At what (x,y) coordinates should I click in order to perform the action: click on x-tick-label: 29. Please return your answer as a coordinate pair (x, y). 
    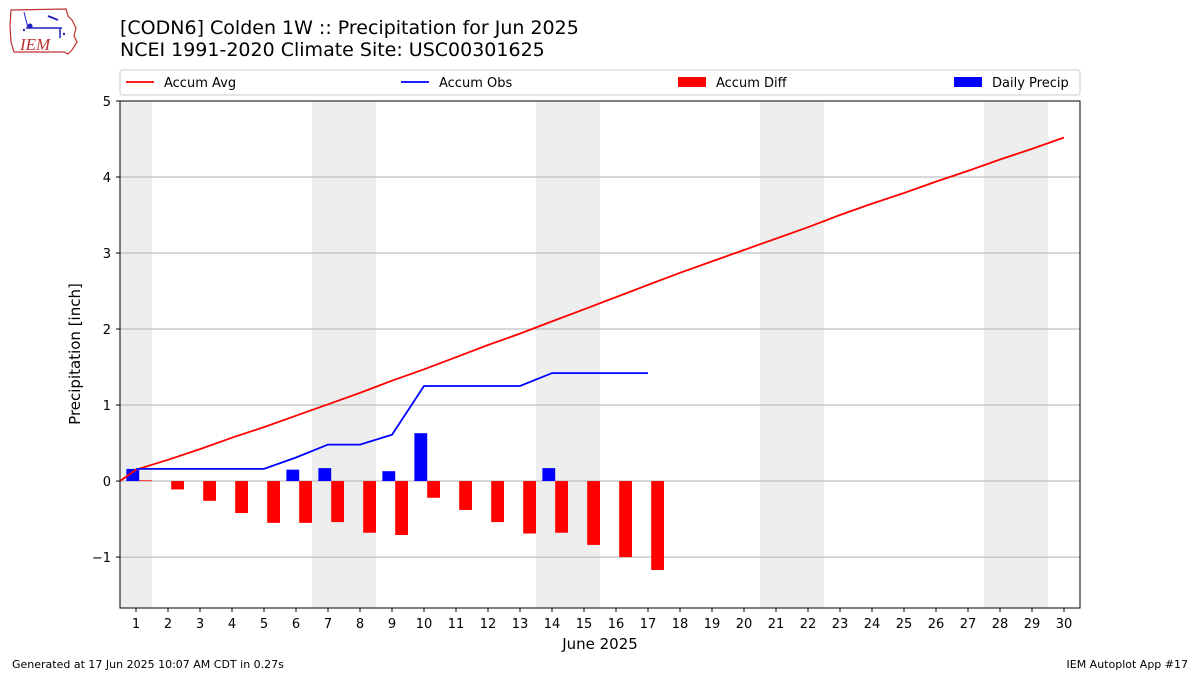
    Looking at the image, I should click on (1032, 624).